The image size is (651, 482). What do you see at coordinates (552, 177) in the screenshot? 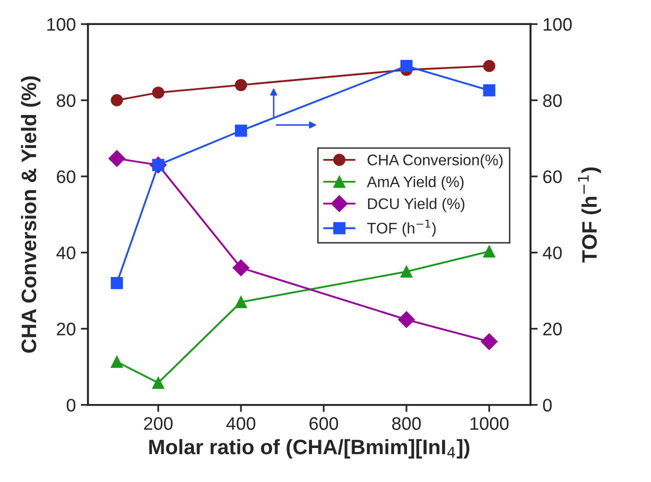
I see `y2-tick-label: 60` at bounding box center [552, 177].